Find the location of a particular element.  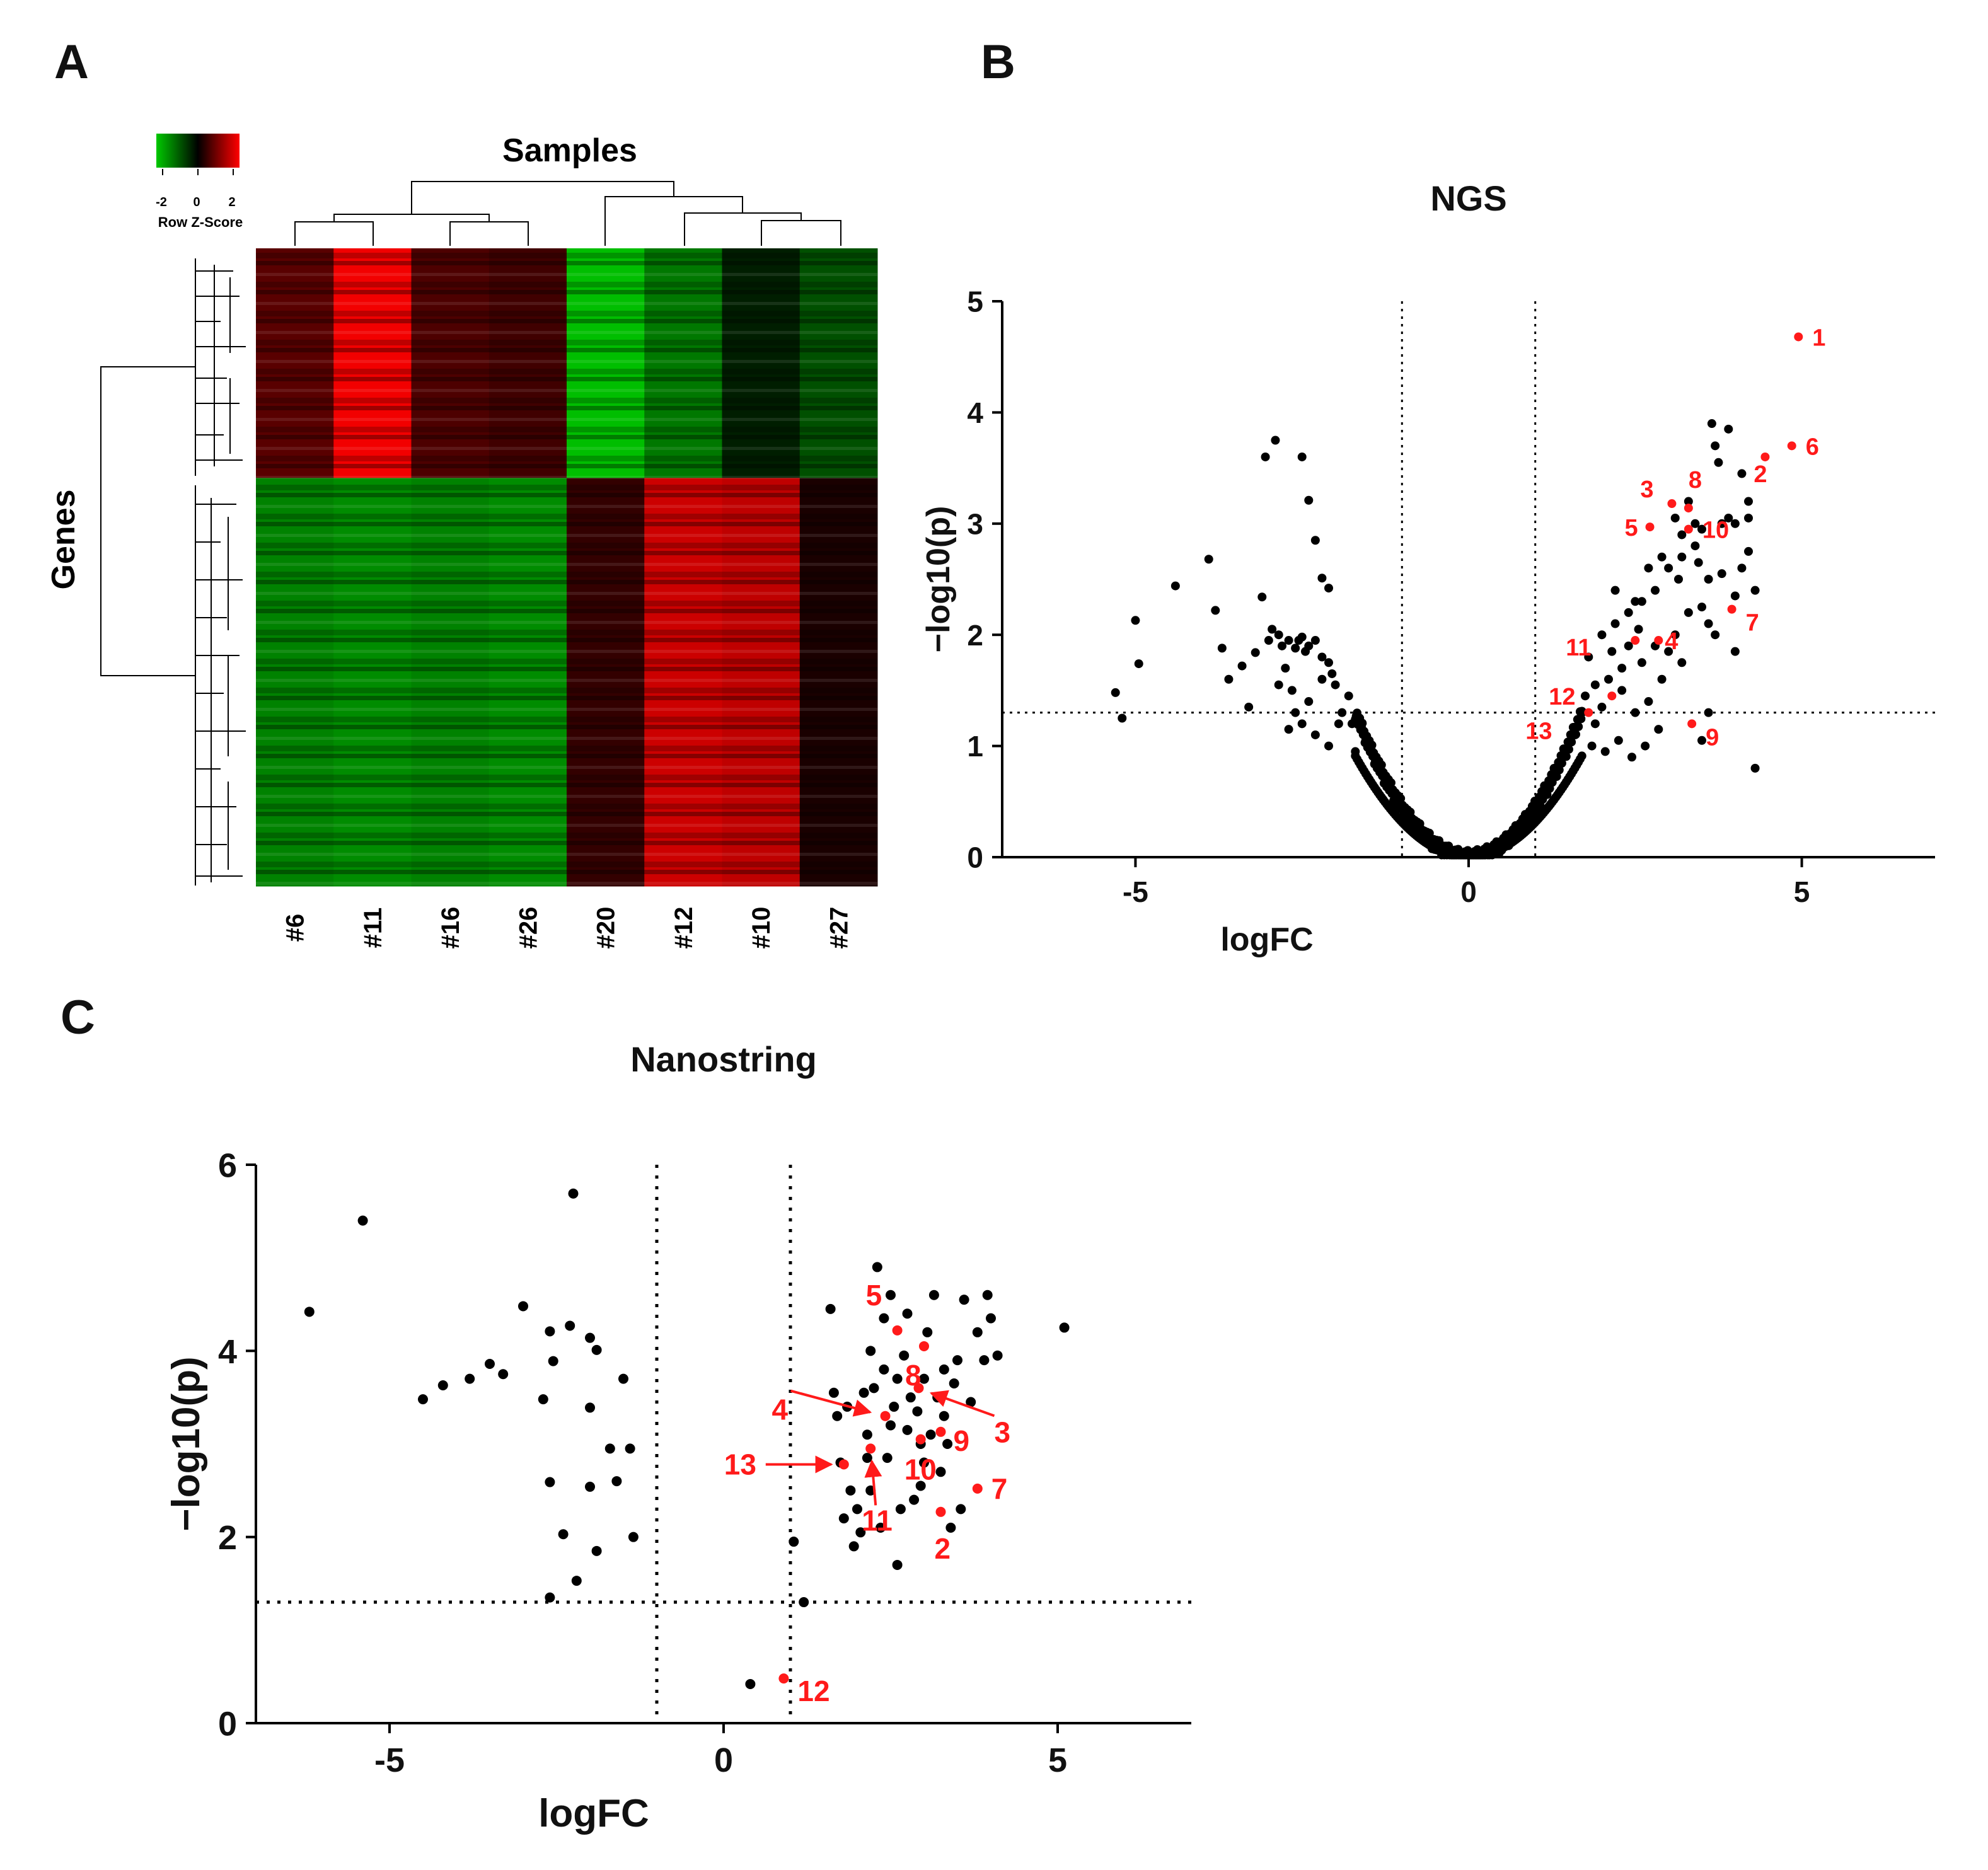

colorkey-tick-high: 2 is located at coordinates (231, 202).